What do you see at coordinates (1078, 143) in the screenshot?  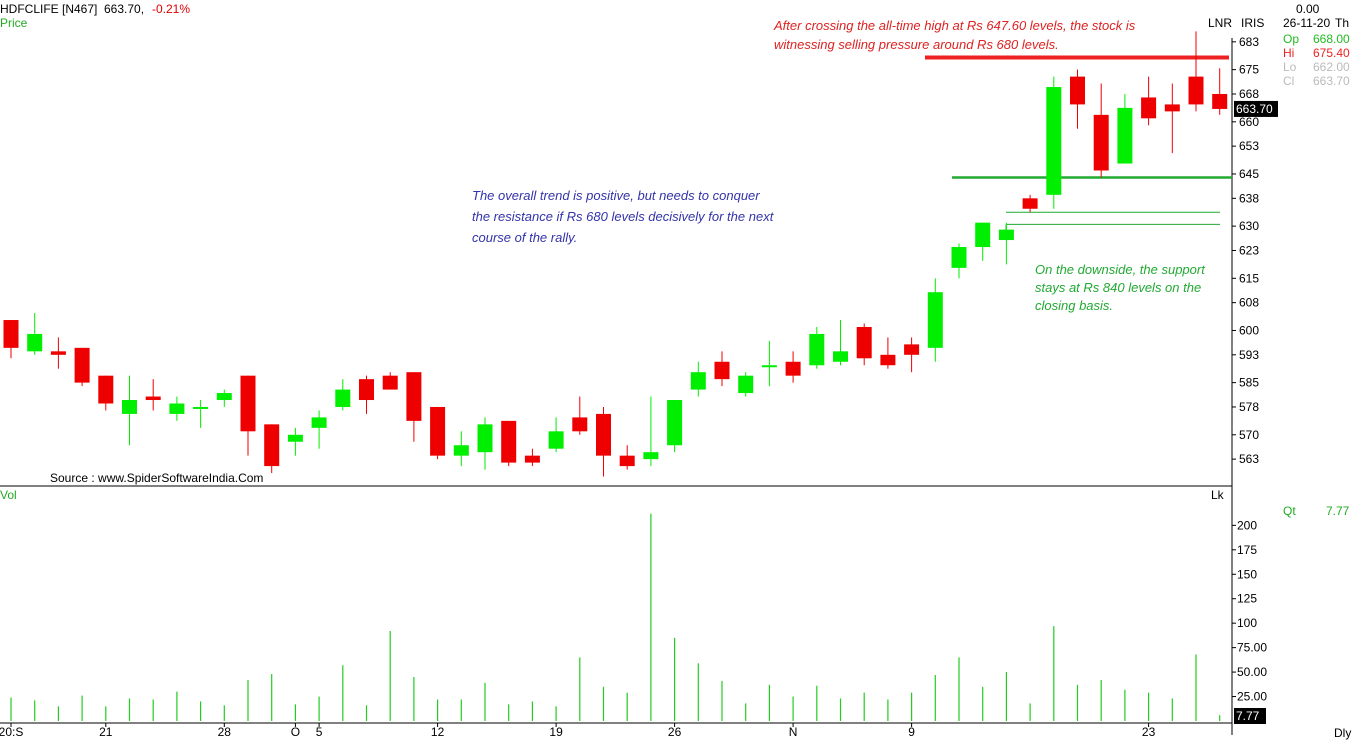 I see `level-lines` at bounding box center [1078, 143].